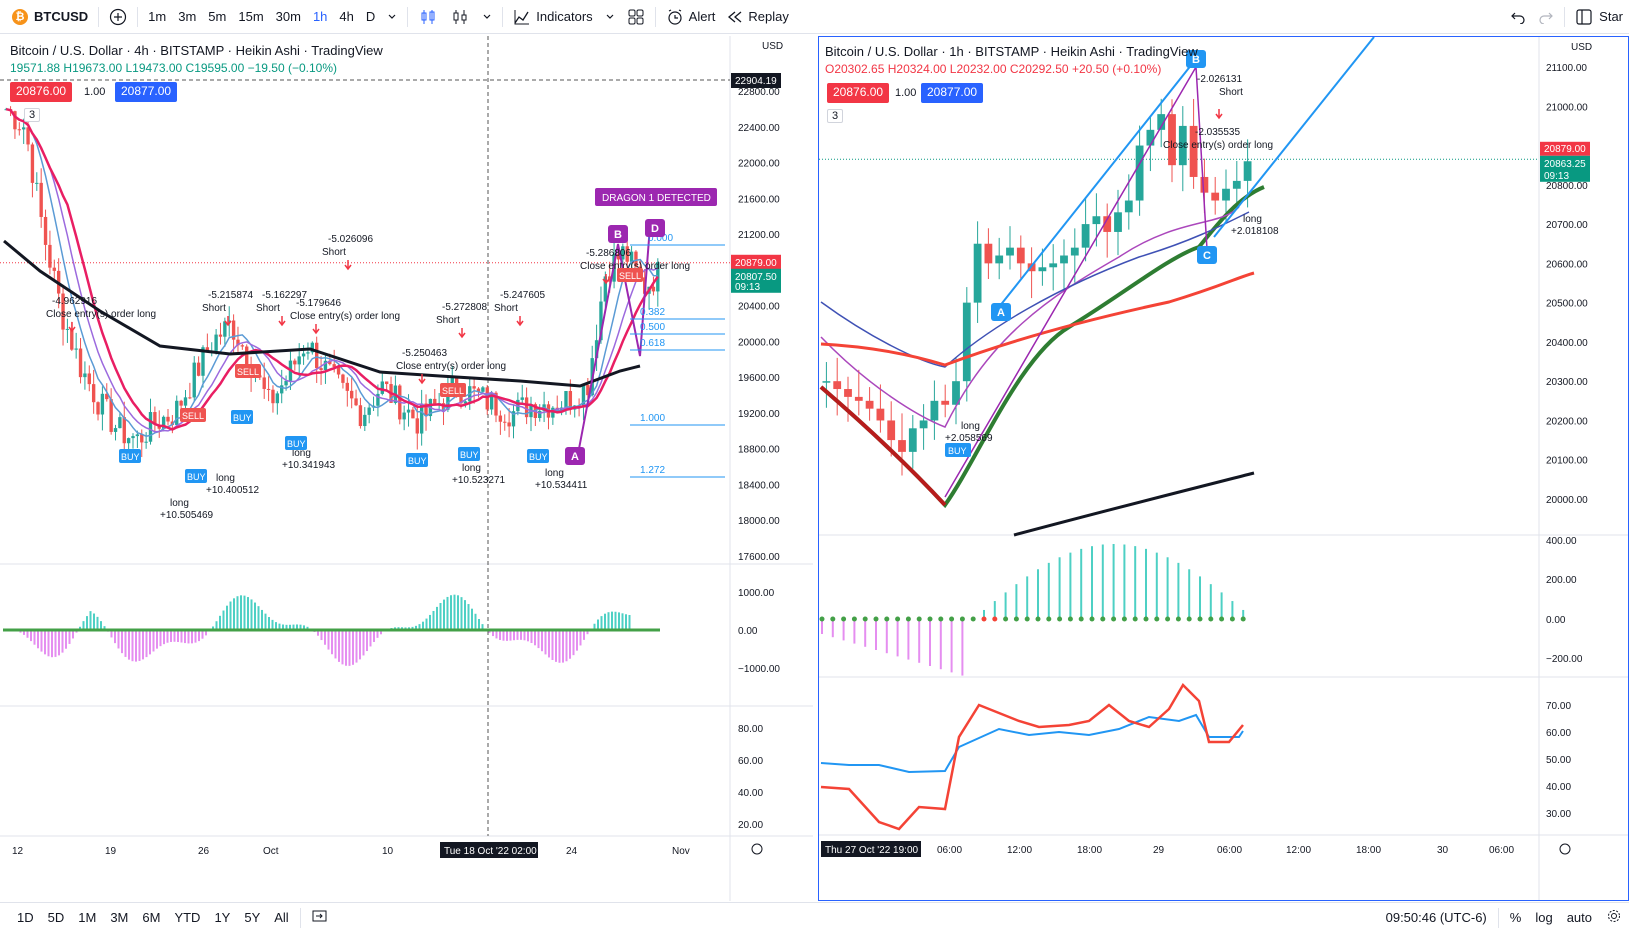 The width and height of the screenshot is (1629, 932). Describe the element at coordinates (487, 17) in the screenshot. I see `chart-type-dropdown` at that location.